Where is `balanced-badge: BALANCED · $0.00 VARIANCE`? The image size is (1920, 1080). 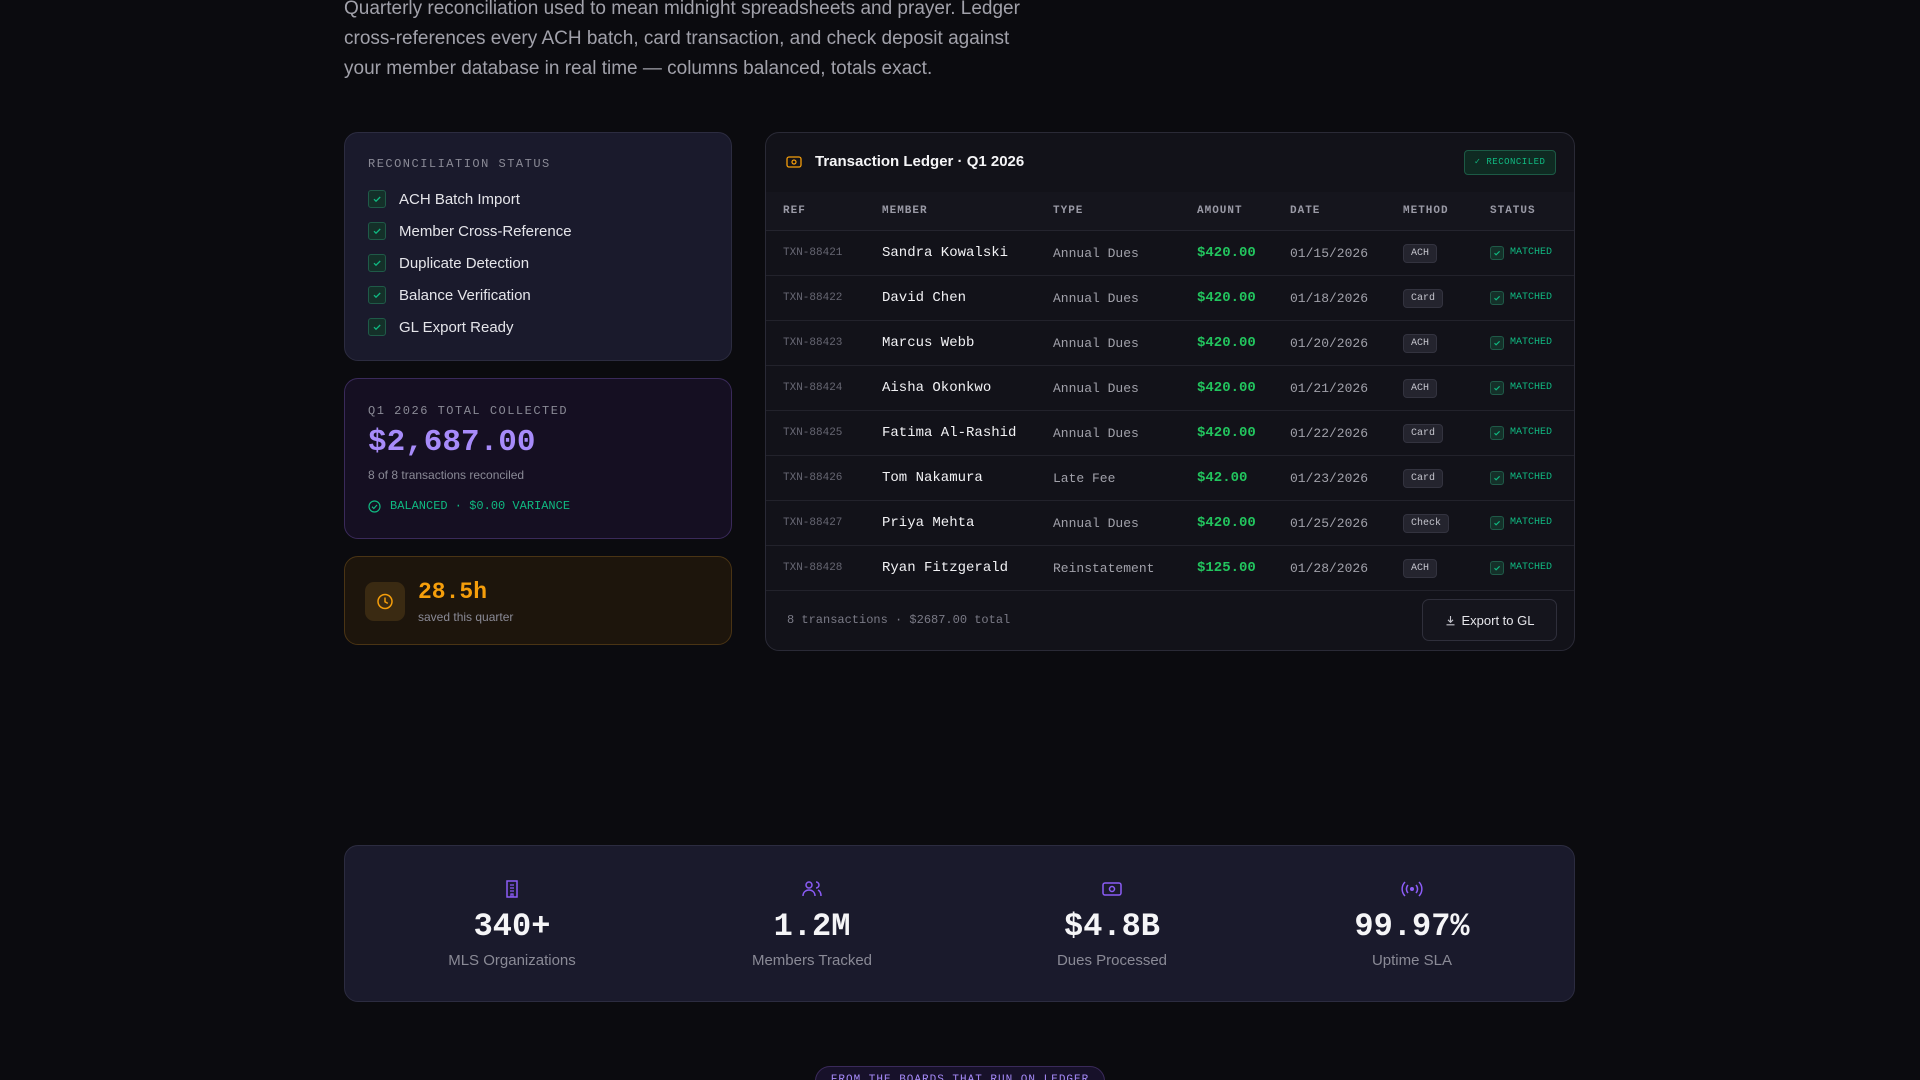
balanced-badge: BALANCED · $0.00 VARIANCE is located at coordinates (480, 506).